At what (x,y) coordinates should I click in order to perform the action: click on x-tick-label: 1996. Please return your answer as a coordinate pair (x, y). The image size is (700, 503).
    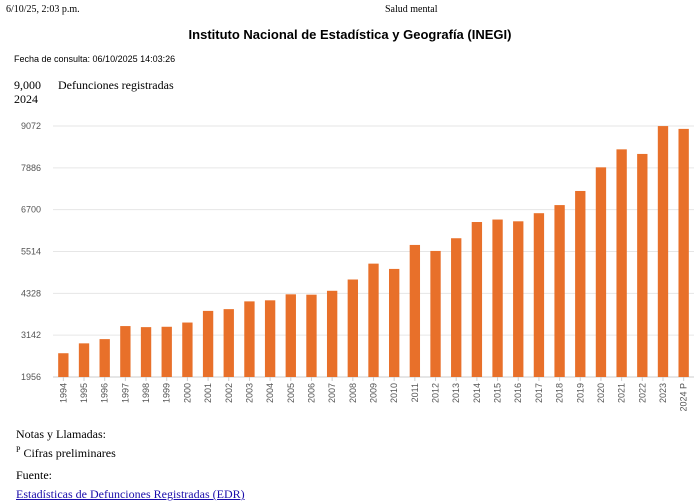
    Looking at the image, I should click on (105, 393).